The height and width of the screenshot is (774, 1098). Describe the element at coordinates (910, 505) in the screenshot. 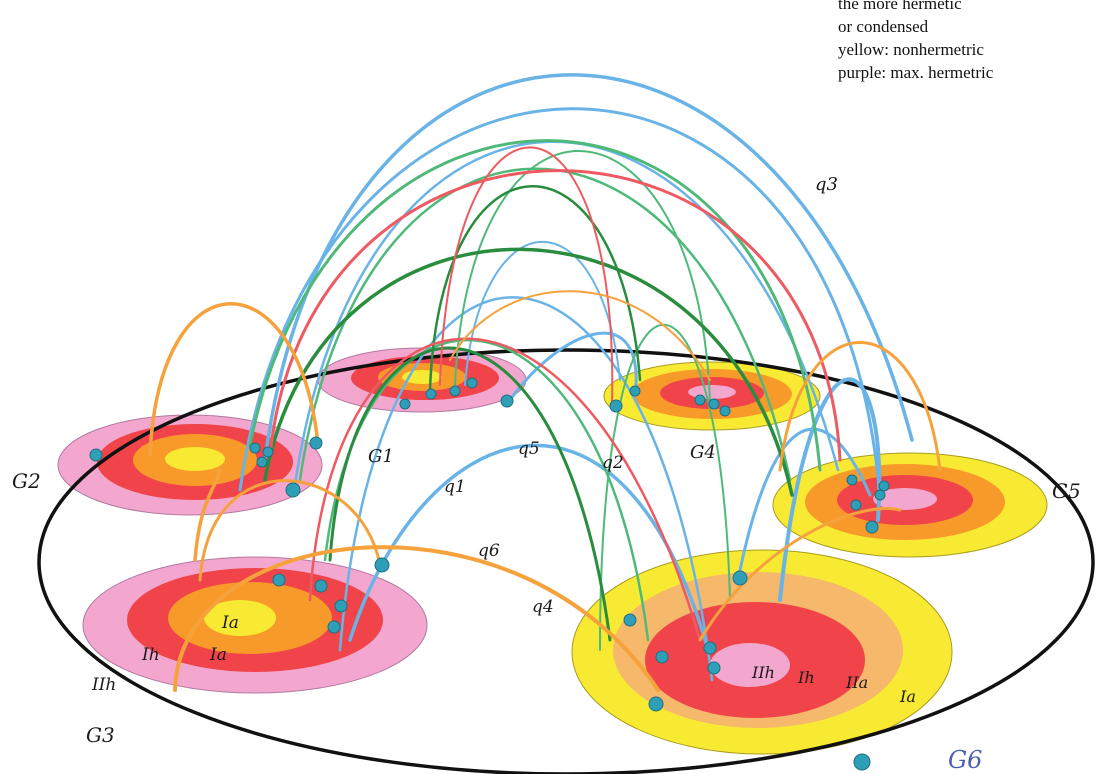

I see `disk-g5` at that location.